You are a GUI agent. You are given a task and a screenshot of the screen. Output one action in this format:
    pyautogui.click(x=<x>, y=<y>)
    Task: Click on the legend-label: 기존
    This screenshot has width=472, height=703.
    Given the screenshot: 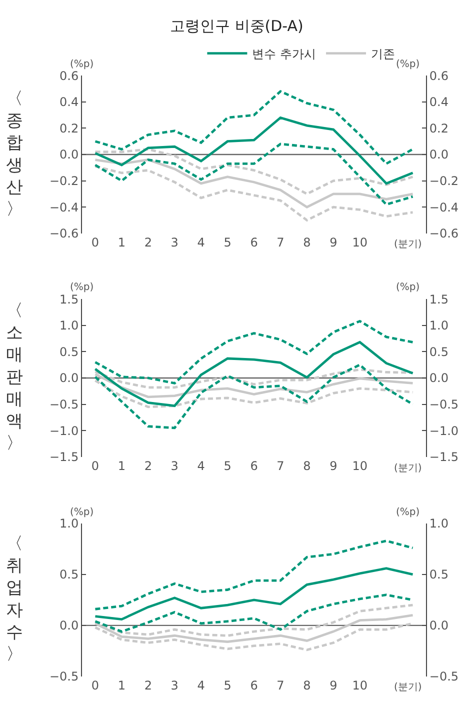 What is the action you would take?
    pyautogui.click(x=383, y=53)
    